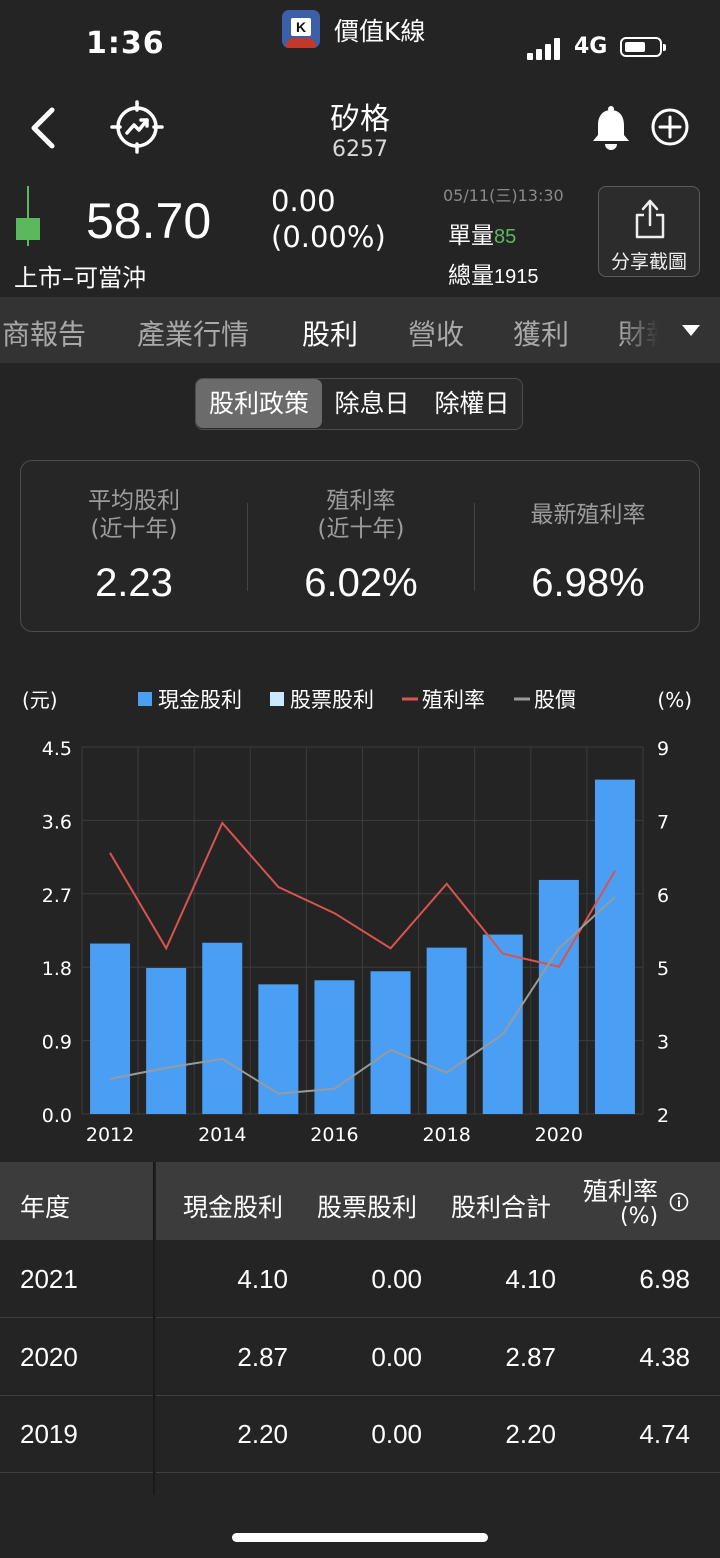 The height and width of the screenshot is (1558, 720). I want to click on right-axis-unit: (%), so click(674, 700).